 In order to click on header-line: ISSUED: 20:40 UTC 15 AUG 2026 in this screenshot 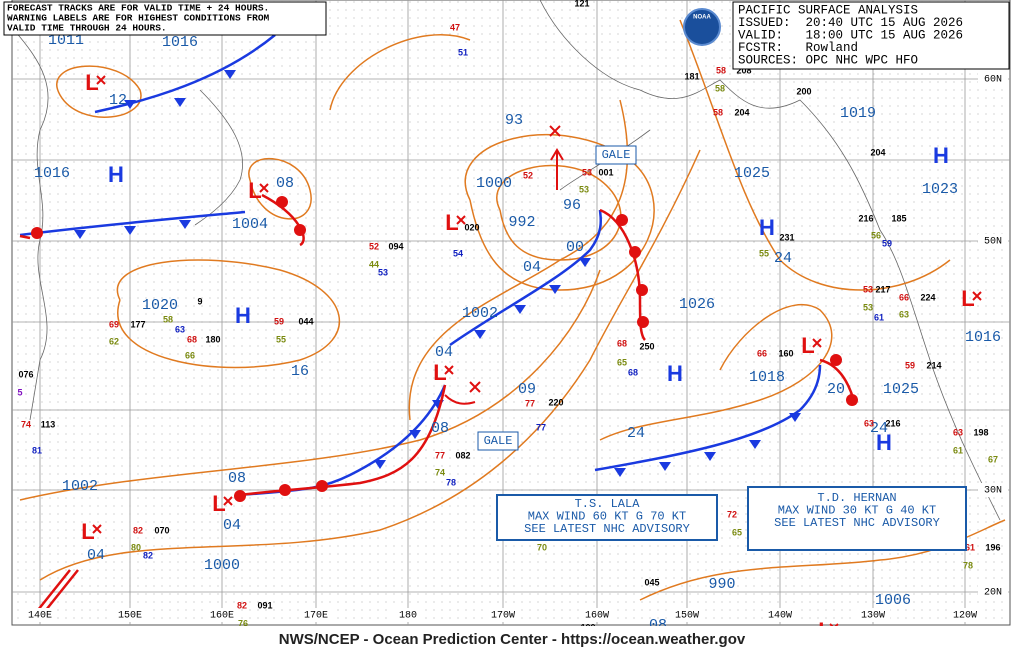, I will do `click(850, 23)`.